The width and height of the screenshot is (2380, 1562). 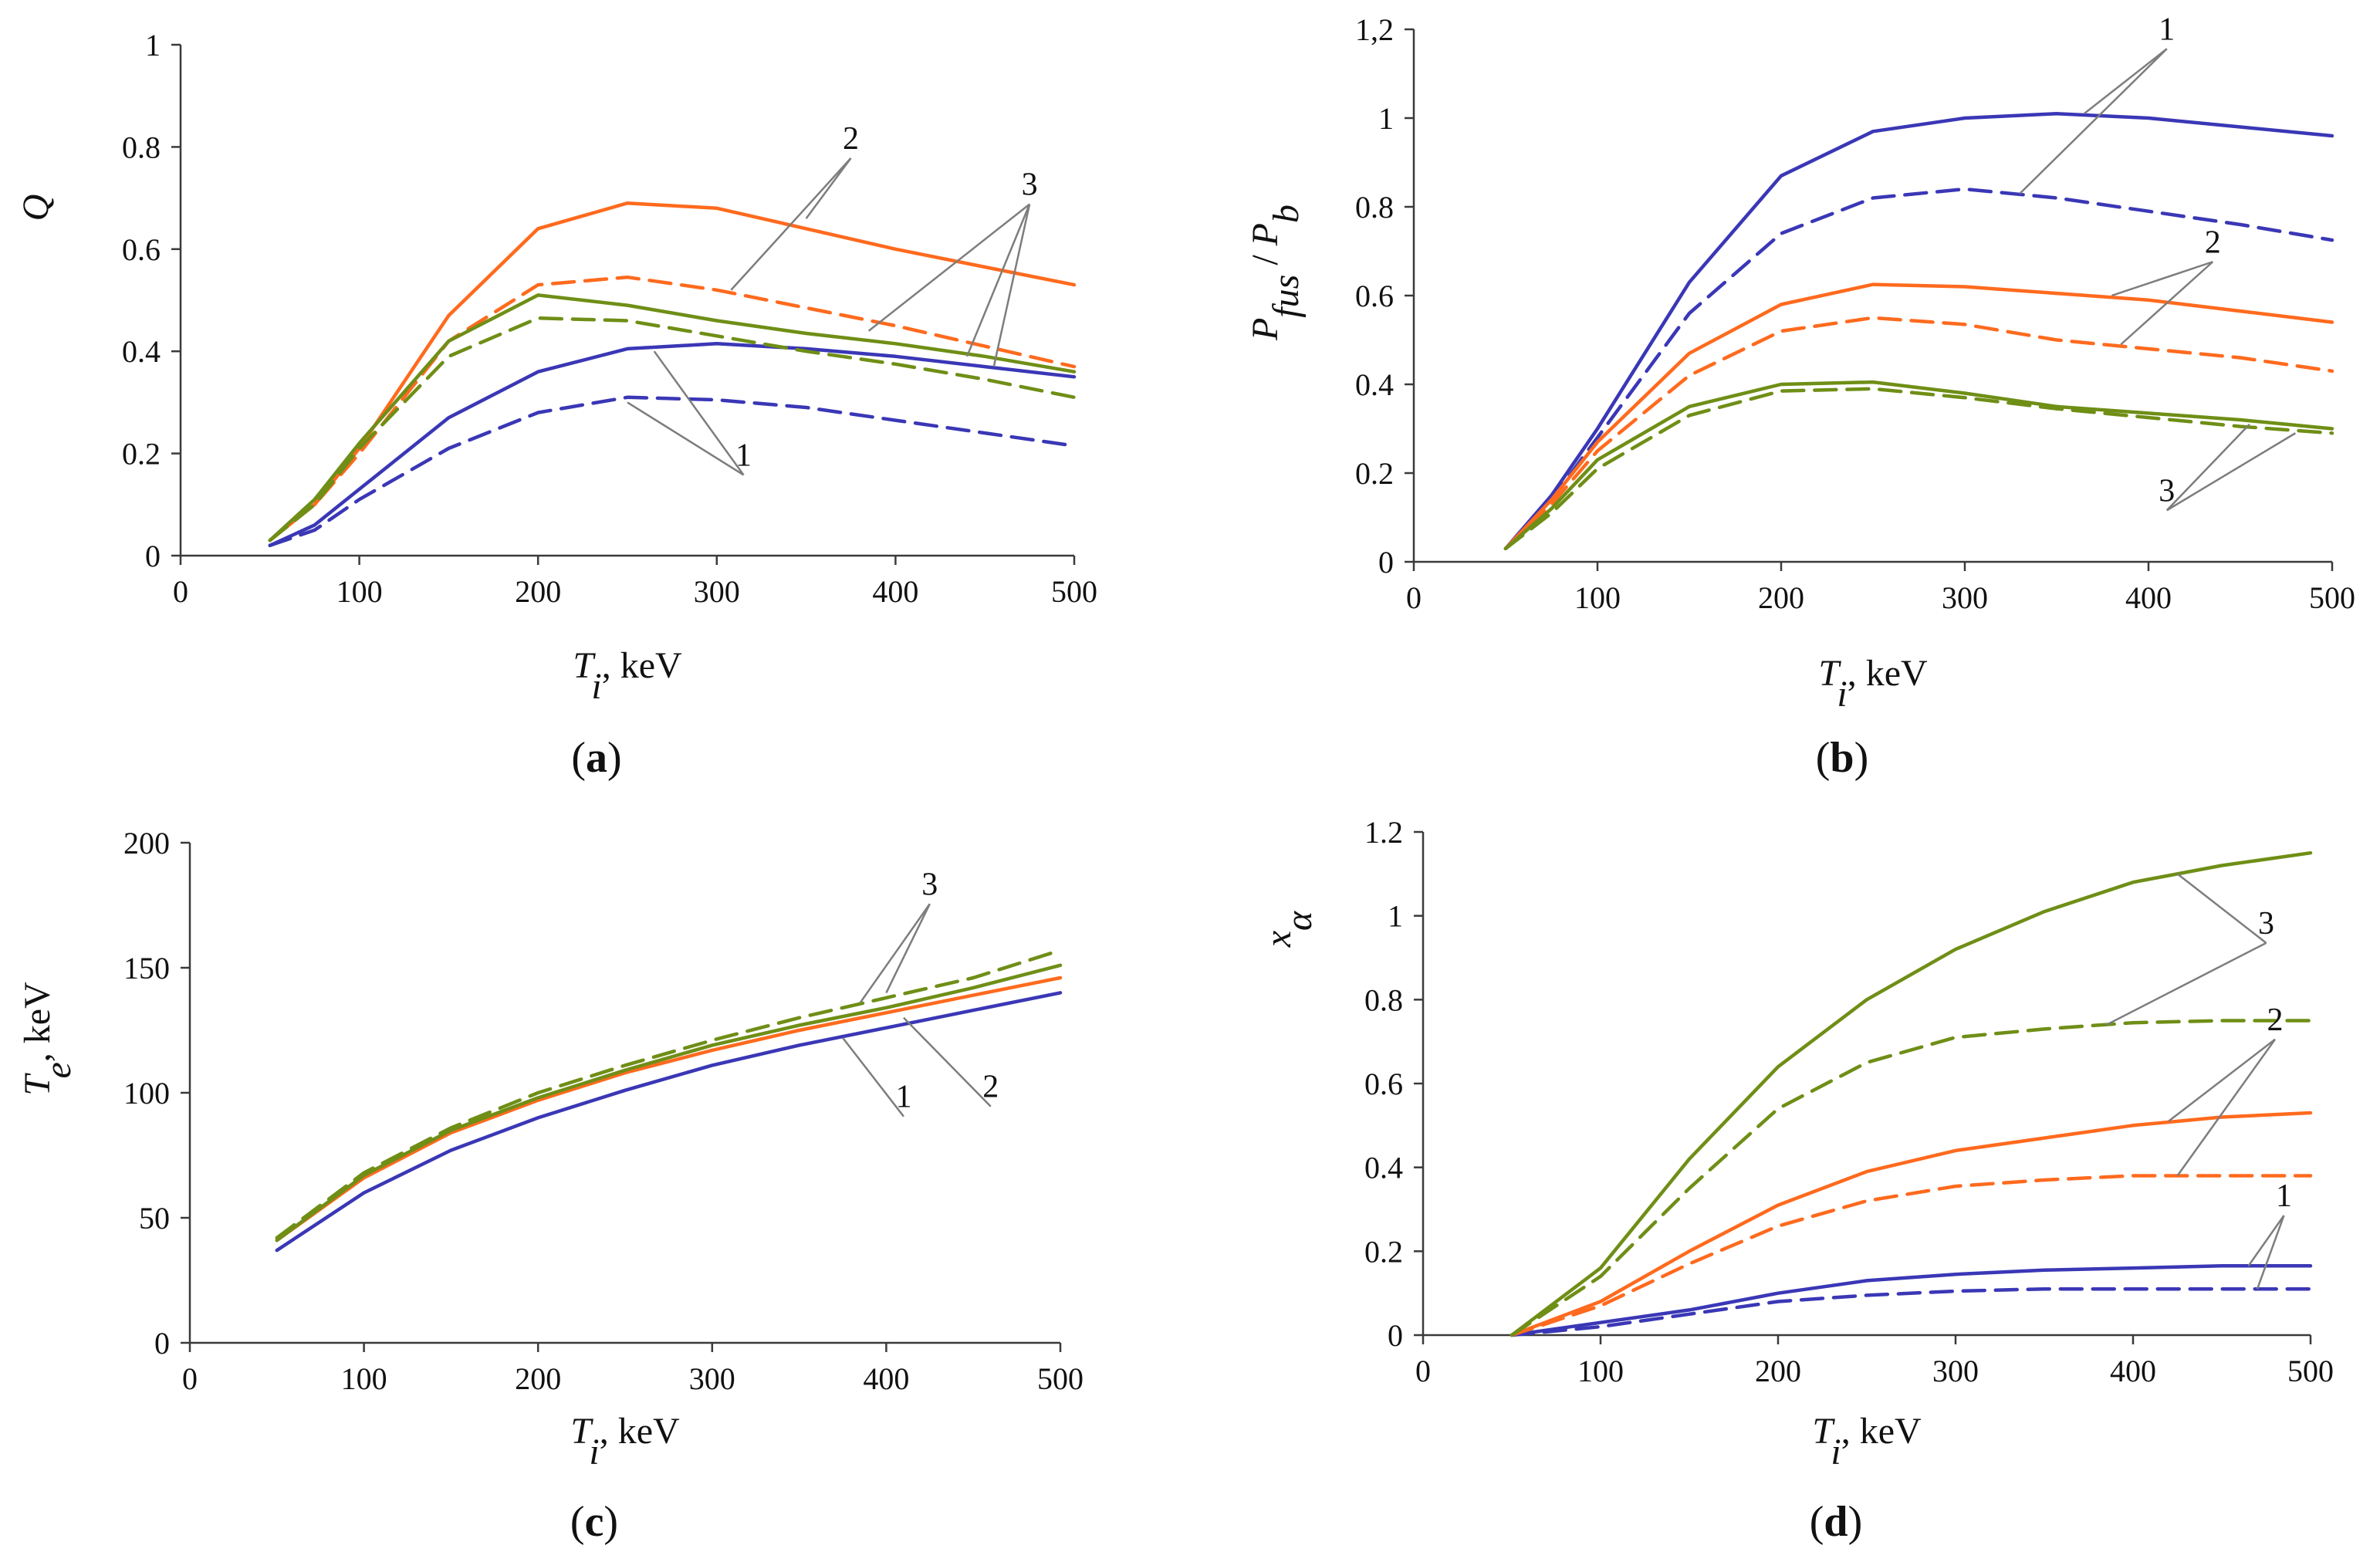 I want to click on y-axis-title: Pfus / Pb, so click(x=1276, y=273).